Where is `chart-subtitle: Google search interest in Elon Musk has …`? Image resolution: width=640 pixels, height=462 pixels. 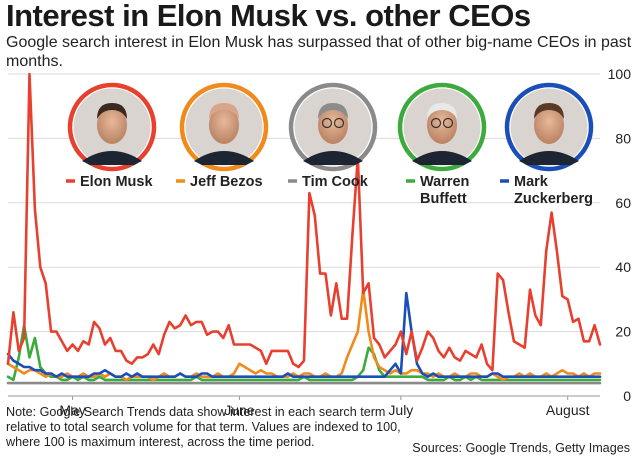
chart-subtitle: Google search interest in Elon Musk has … is located at coordinates (319, 52).